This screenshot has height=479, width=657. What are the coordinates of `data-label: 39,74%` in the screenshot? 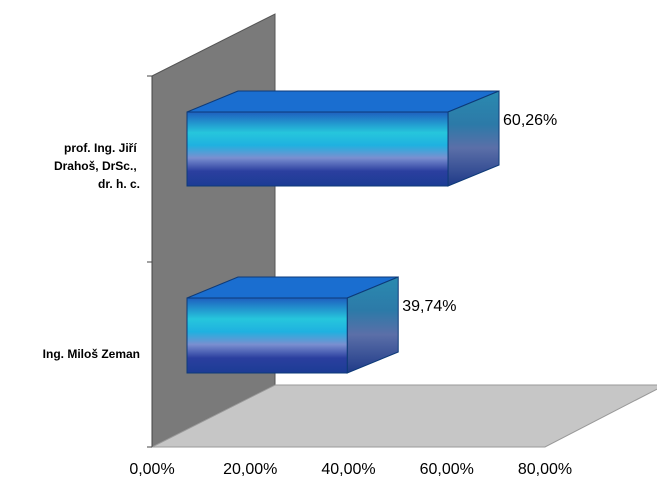 It's located at (429, 306).